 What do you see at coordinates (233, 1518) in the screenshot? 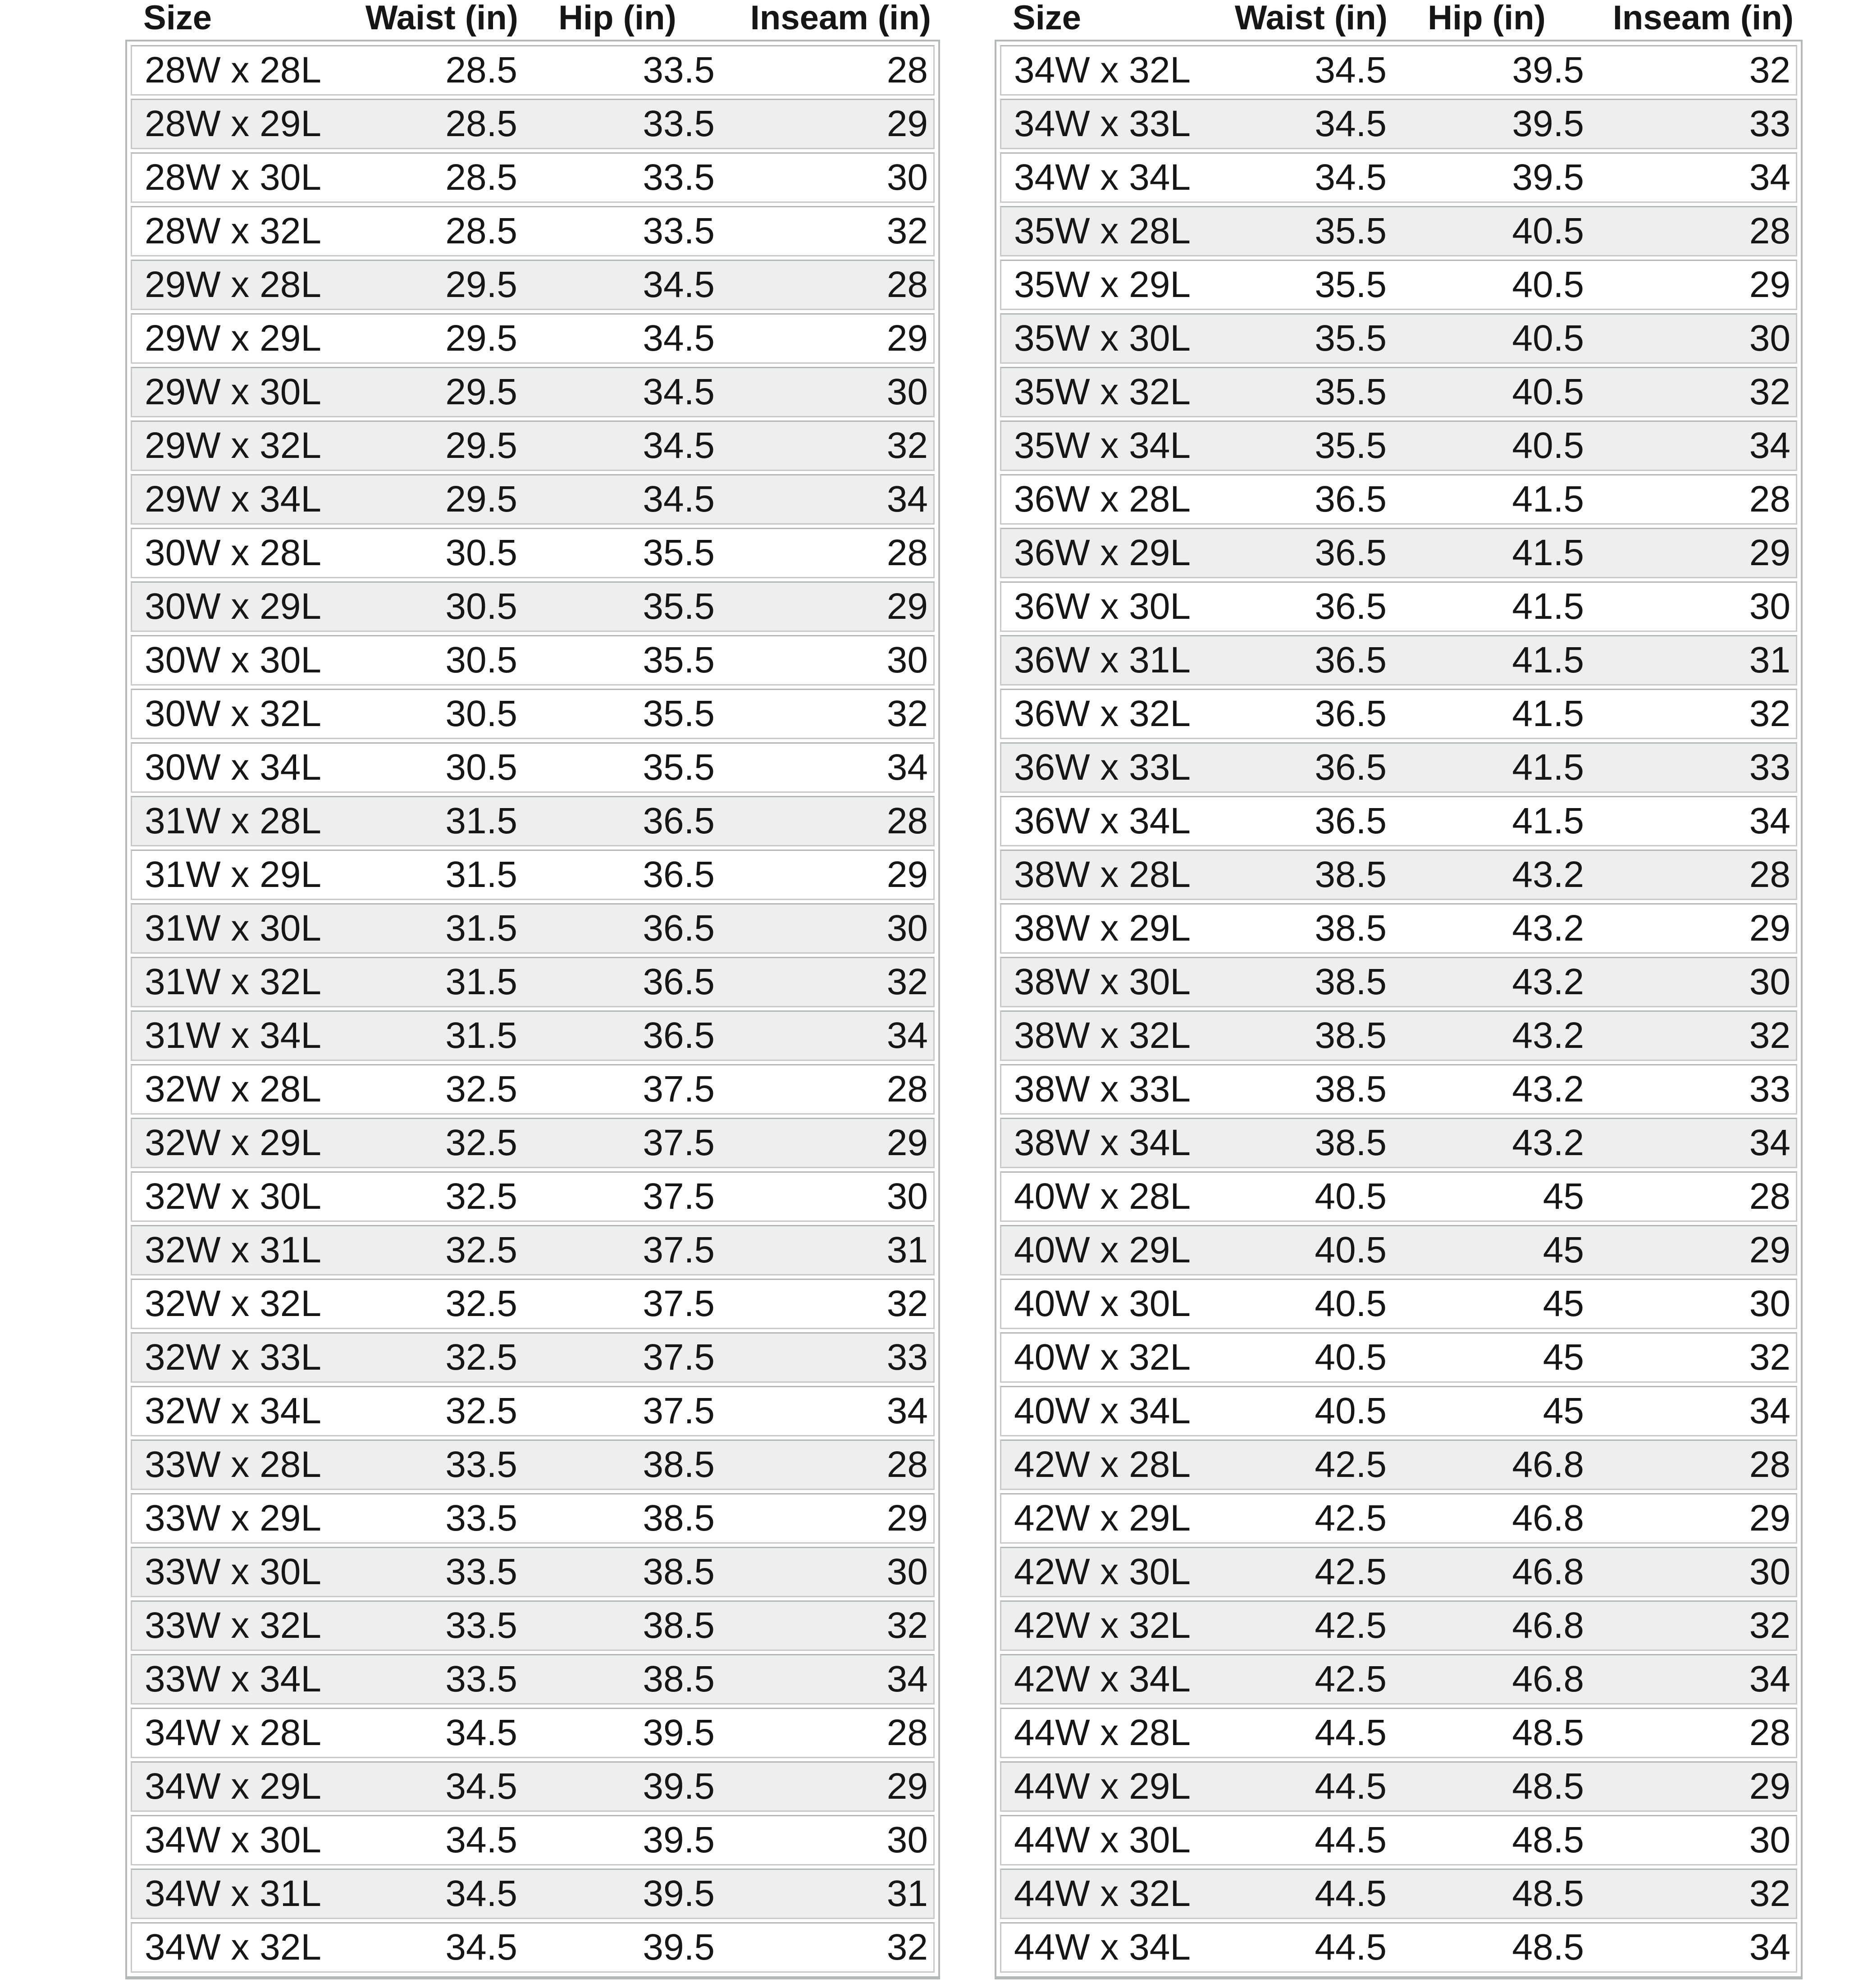
I see `size-cell: 33W x 29L` at bounding box center [233, 1518].